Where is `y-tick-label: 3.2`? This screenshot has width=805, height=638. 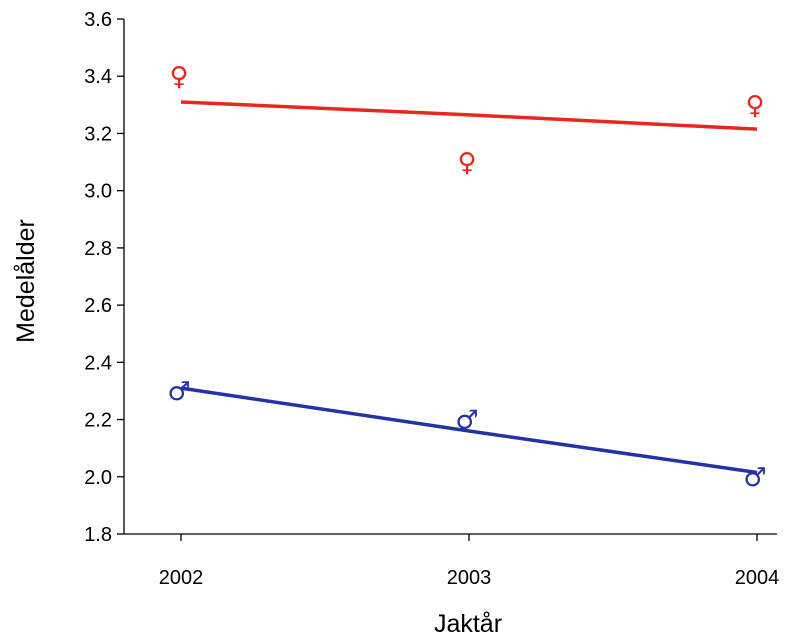
y-tick-label: 3.2 is located at coordinates (98, 134).